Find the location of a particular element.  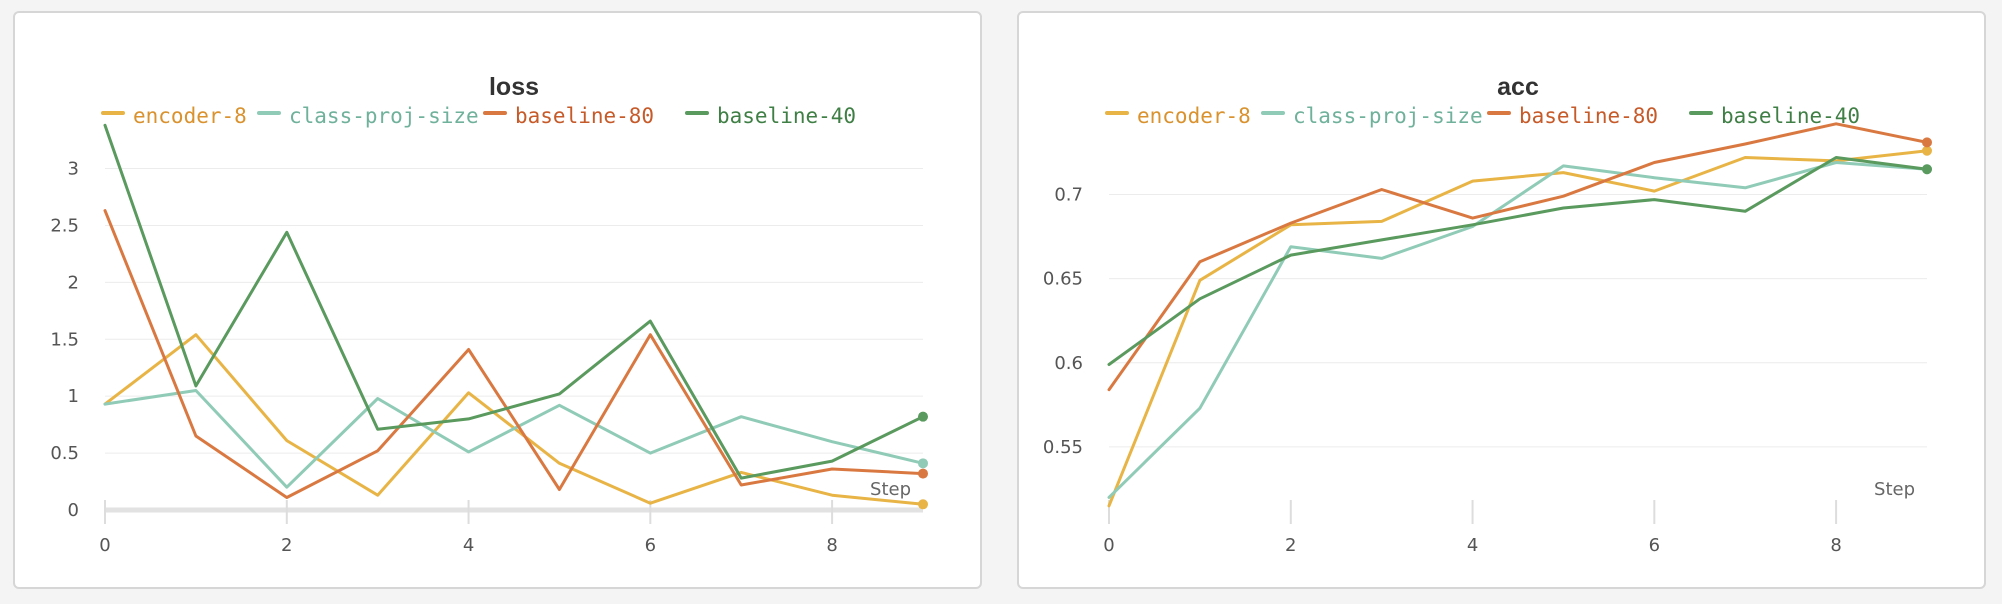

acc-chart-title: acc is located at coordinates (1518, 87).